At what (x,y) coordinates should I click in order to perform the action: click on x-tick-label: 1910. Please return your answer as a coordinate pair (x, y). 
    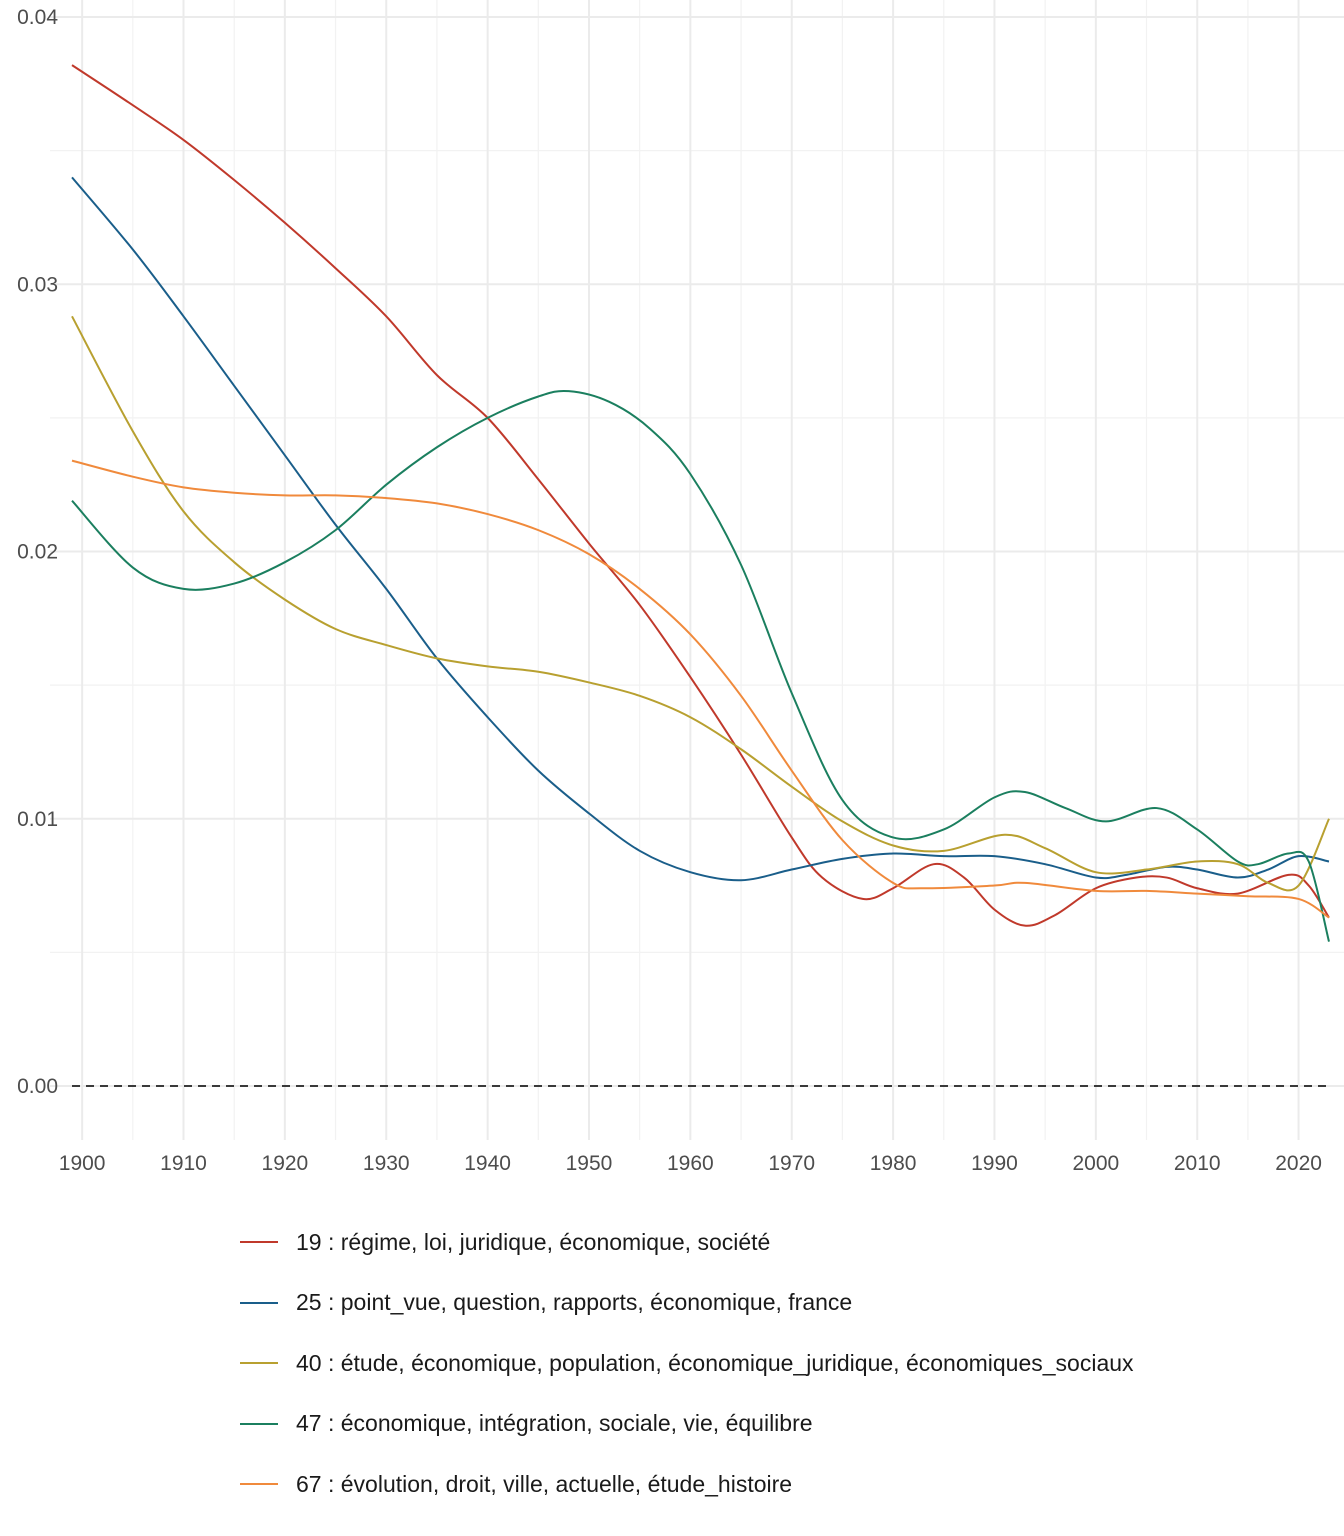
    Looking at the image, I should click on (183, 1163).